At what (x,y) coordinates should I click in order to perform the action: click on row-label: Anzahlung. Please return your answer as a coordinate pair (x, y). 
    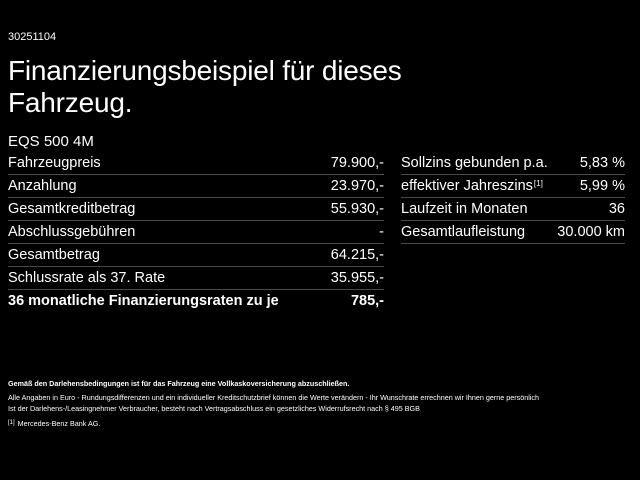
    Looking at the image, I should click on (42, 186).